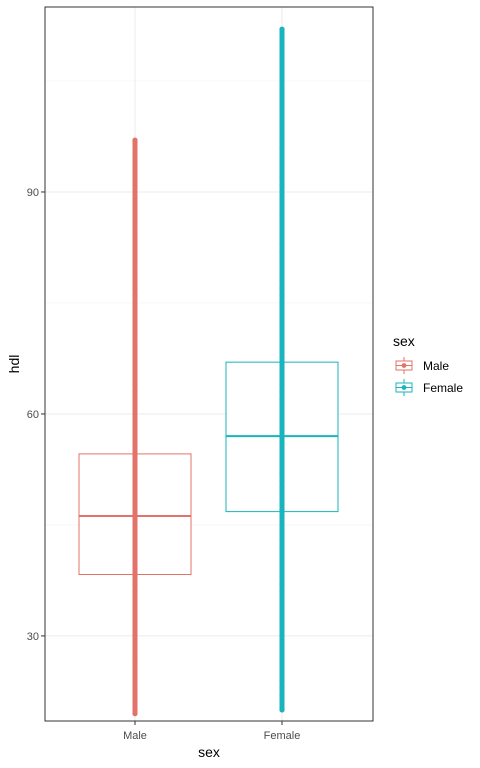  What do you see at coordinates (14, 364) in the screenshot?
I see `y-axis-title: hdl` at bounding box center [14, 364].